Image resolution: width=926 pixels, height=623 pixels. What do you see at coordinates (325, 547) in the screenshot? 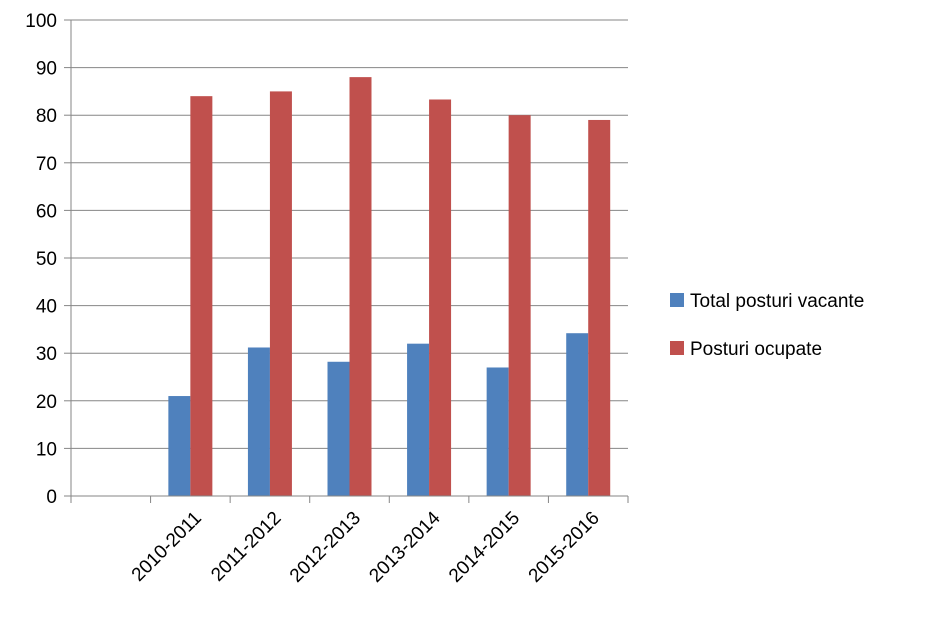
I see `x-category-label: 2012-2013` at bounding box center [325, 547].